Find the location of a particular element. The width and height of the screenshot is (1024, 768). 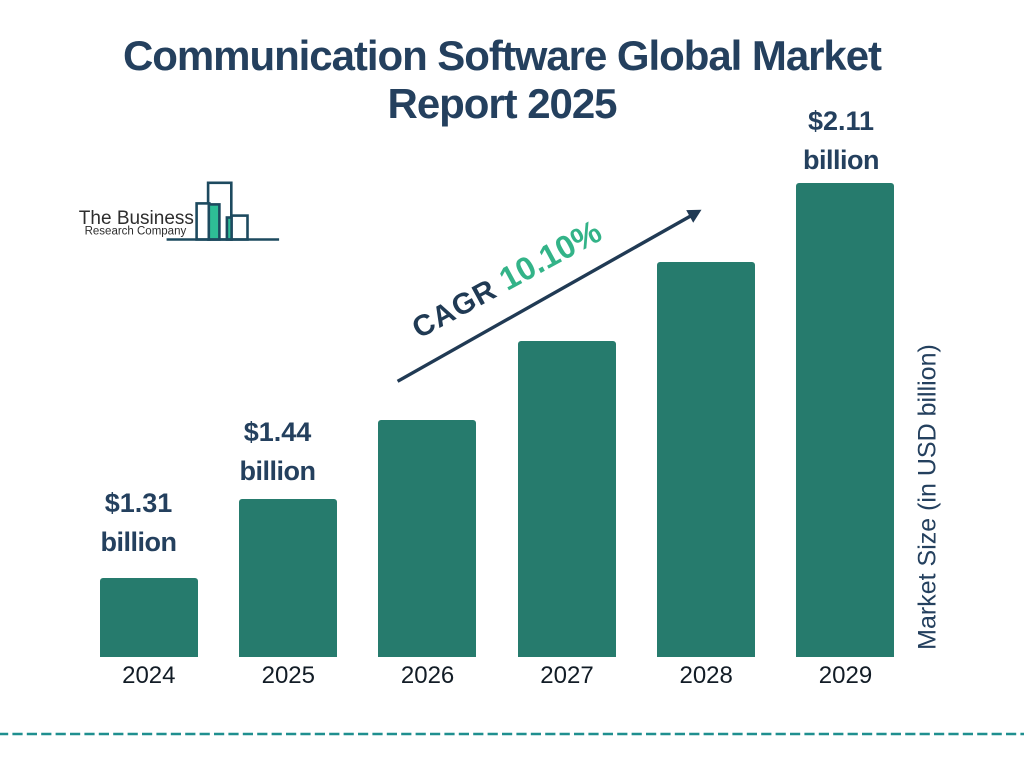

svg-text: Research Company is located at coordinates (136, 231).